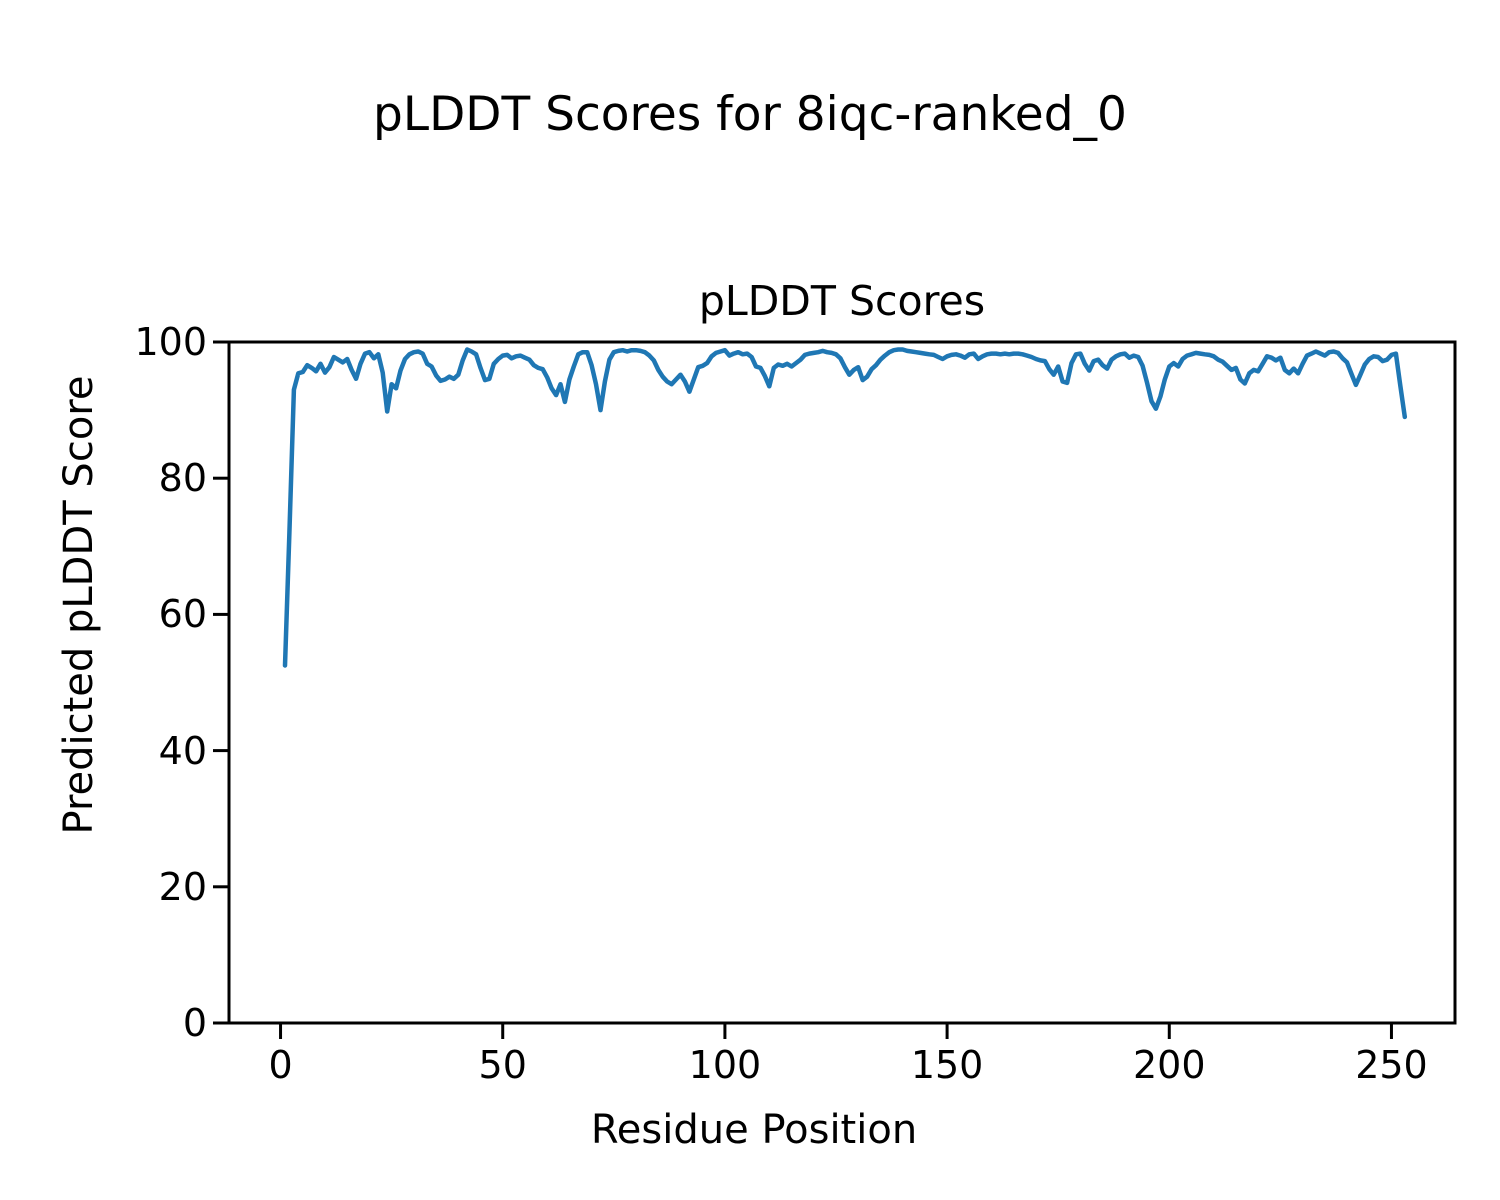 The width and height of the screenshot is (1500, 1200). What do you see at coordinates (1169, 1065) in the screenshot?
I see `x-tick-label: 200` at bounding box center [1169, 1065].